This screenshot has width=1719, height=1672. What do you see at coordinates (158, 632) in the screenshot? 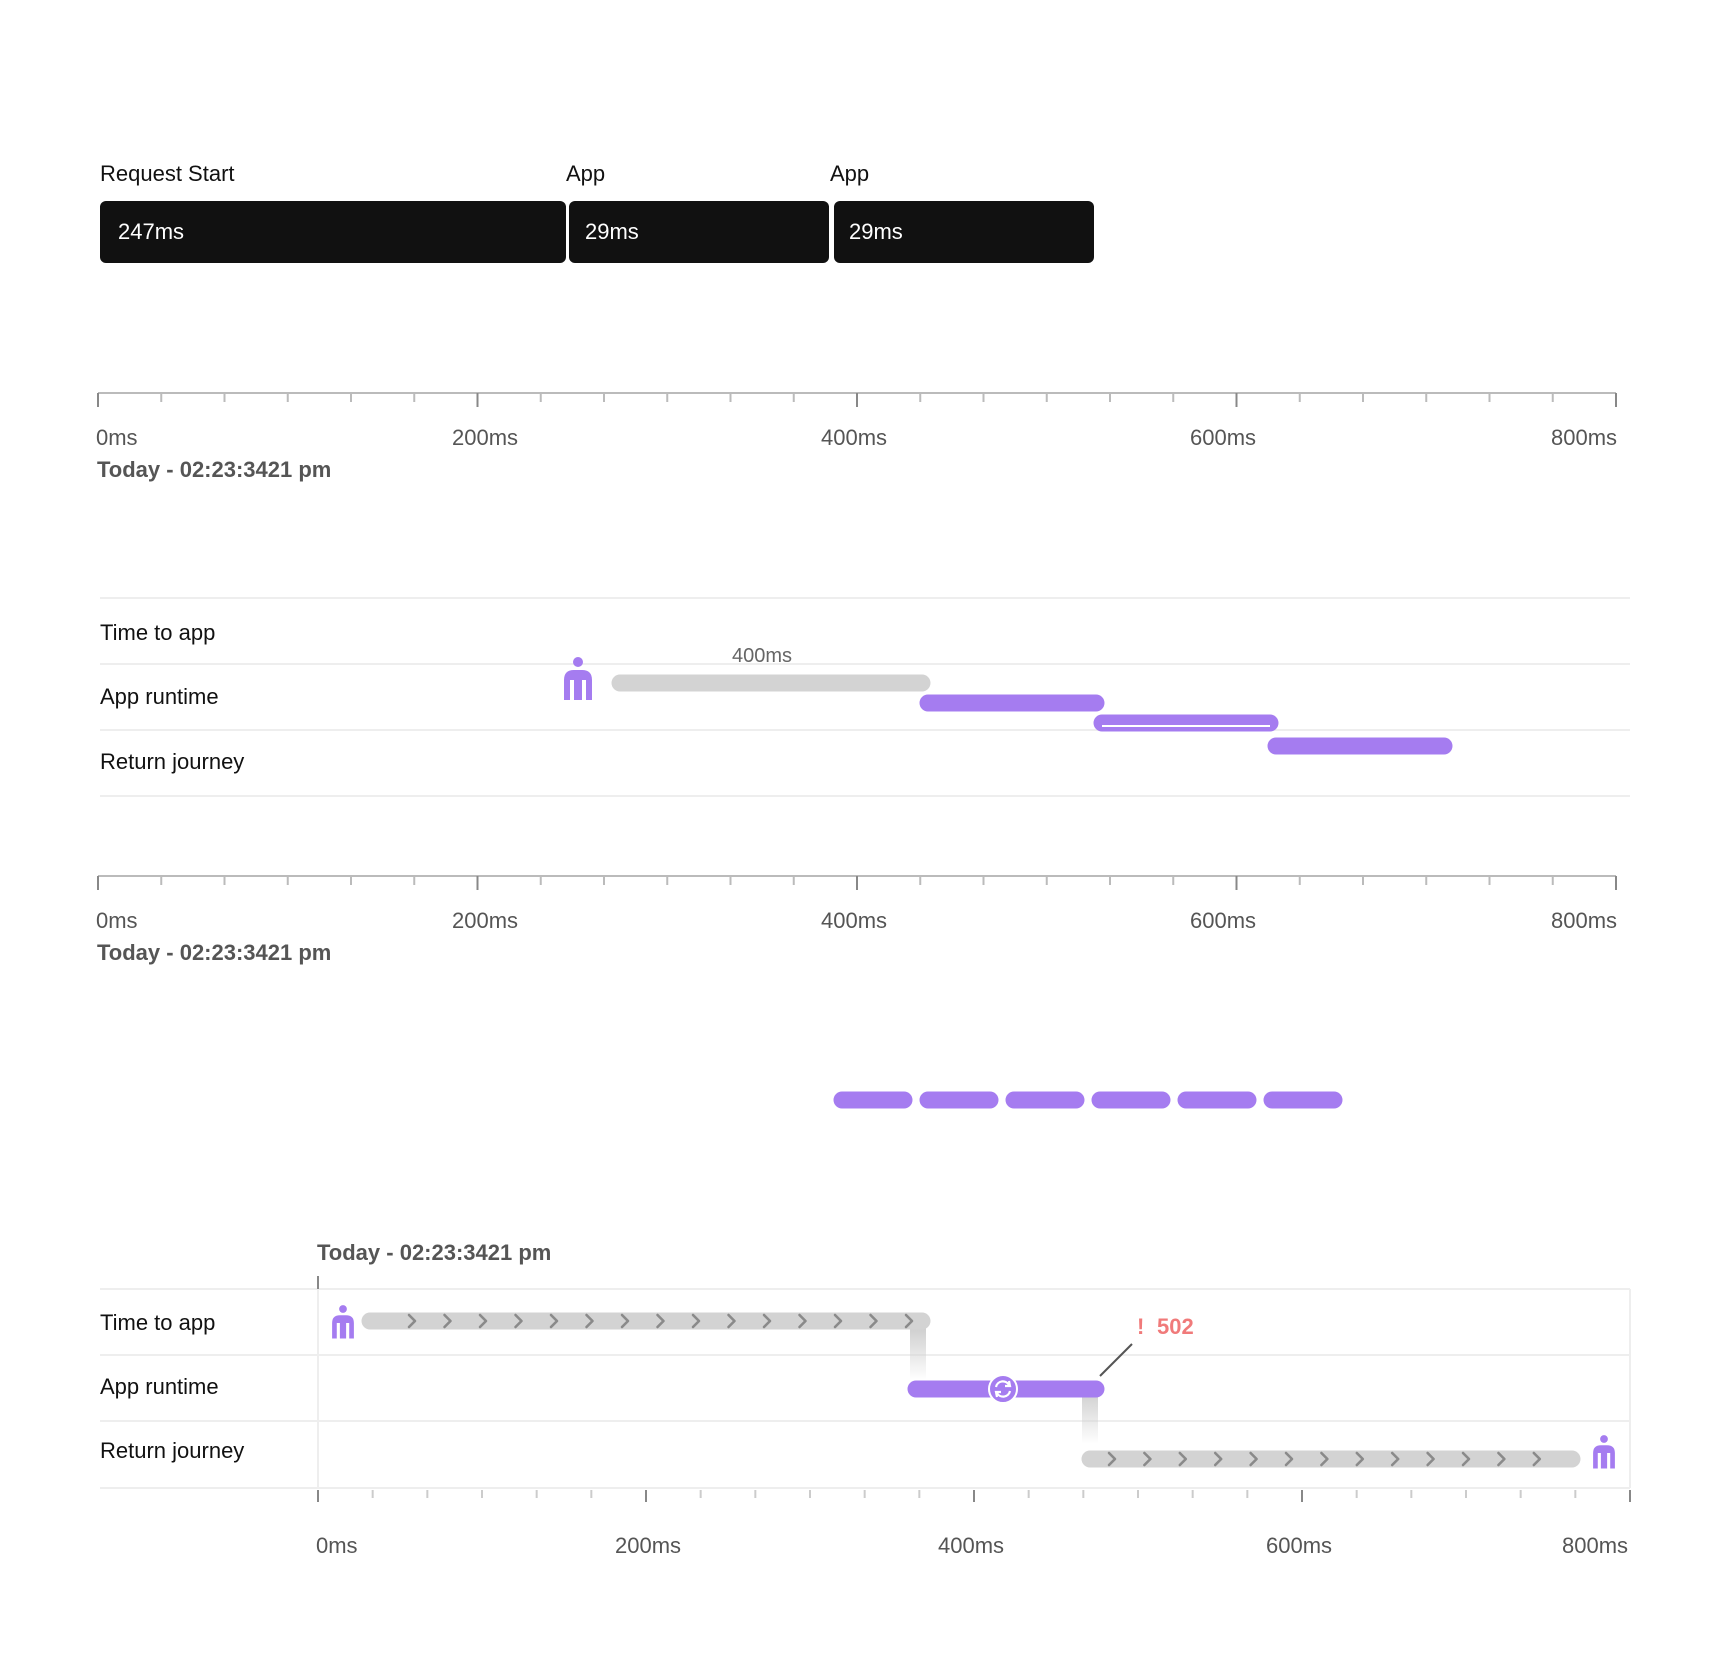
I see `panel2-row-time-to-app: Time to app` at bounding box center [158, 632].